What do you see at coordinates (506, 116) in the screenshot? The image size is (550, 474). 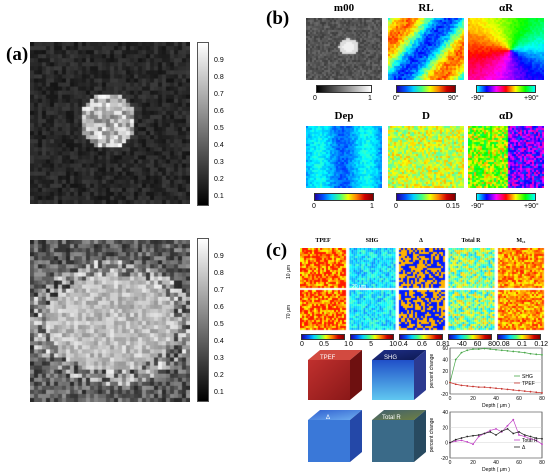 I see `map-title-alpha-d: αD` at bounding box center [506, 116].